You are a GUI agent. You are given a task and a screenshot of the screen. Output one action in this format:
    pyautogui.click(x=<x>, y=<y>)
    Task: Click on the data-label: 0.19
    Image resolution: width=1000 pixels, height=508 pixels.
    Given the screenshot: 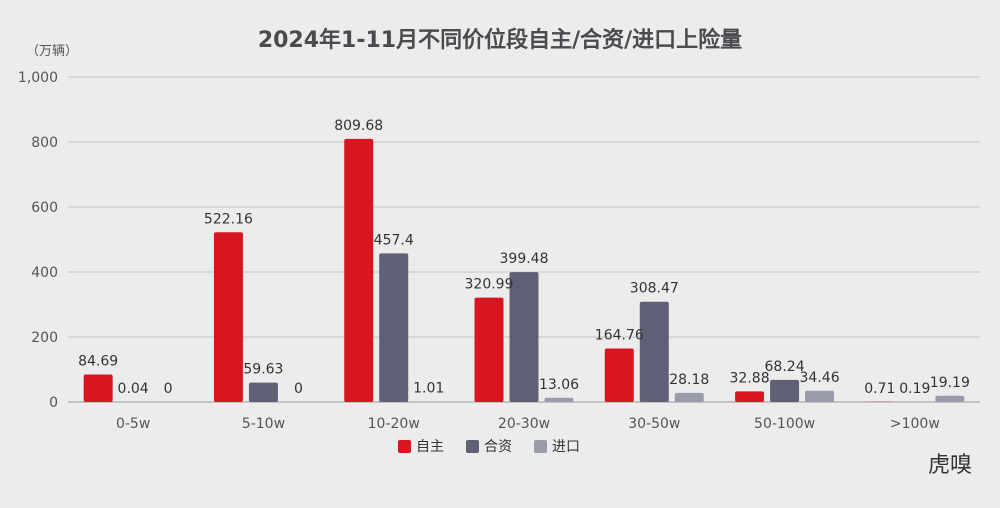 What is the action you would take?
    pyautogui.click(x=914, y=389)
    